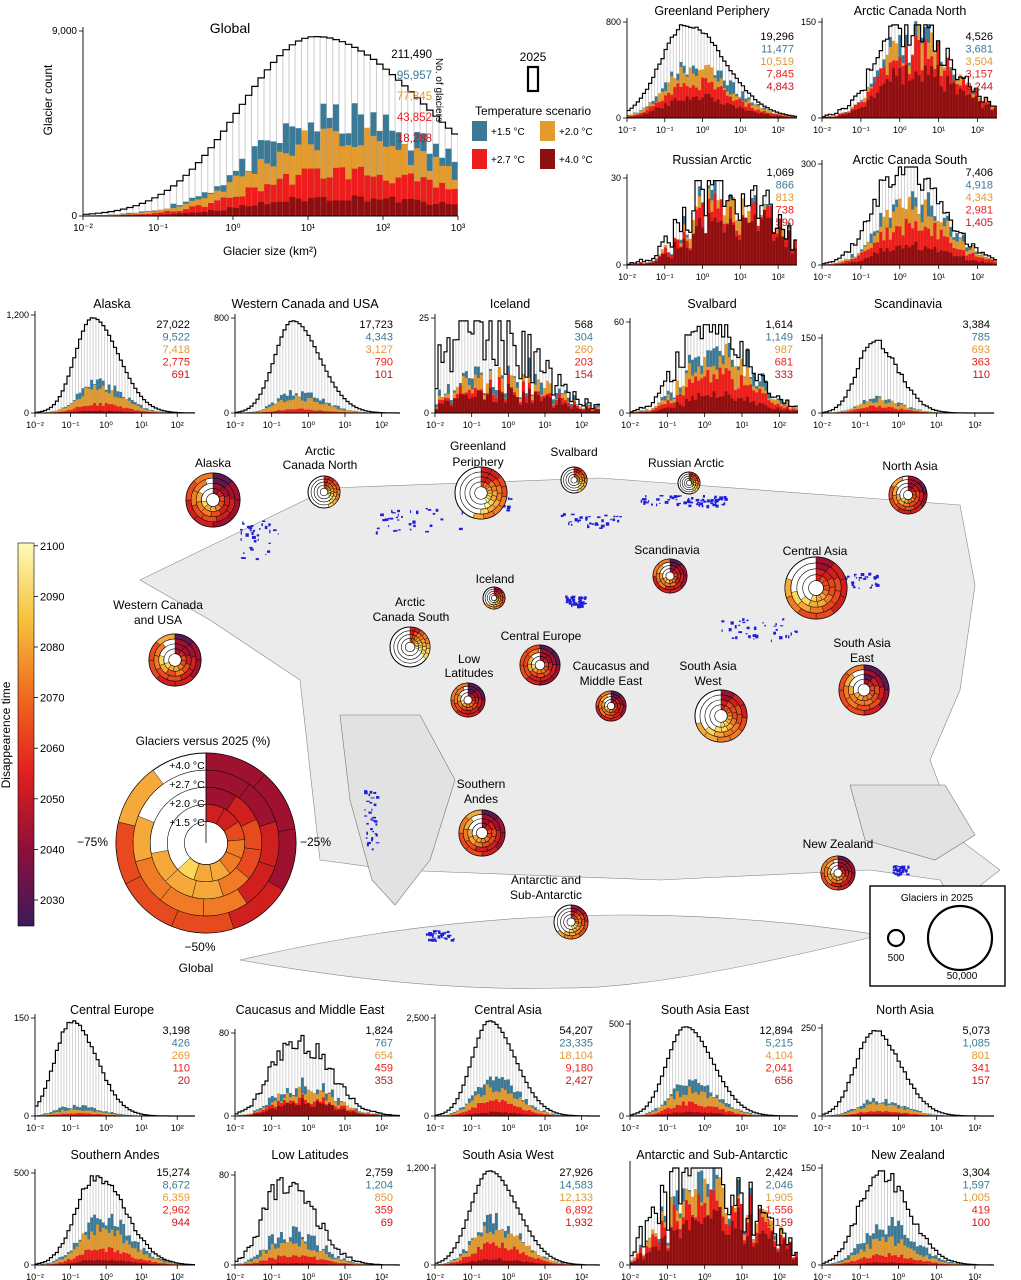 The height and width of the screenshot is (1280, 1021). I want to click on count-3: 203, so click(584, 363).